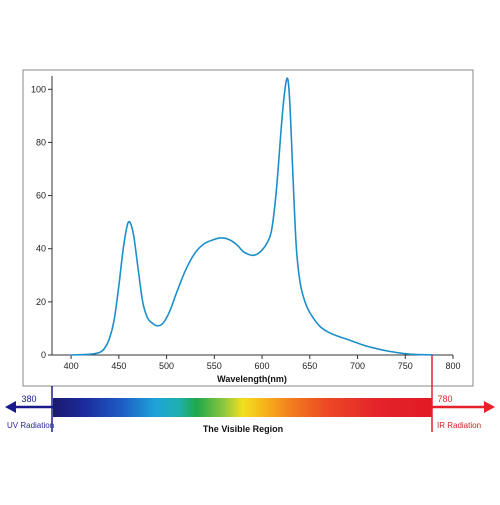 This screenshot has height=505, width=500. Describe the element at coordinates (309, 366) in the screenshot. I see `x-tick-label: 650` at that location.